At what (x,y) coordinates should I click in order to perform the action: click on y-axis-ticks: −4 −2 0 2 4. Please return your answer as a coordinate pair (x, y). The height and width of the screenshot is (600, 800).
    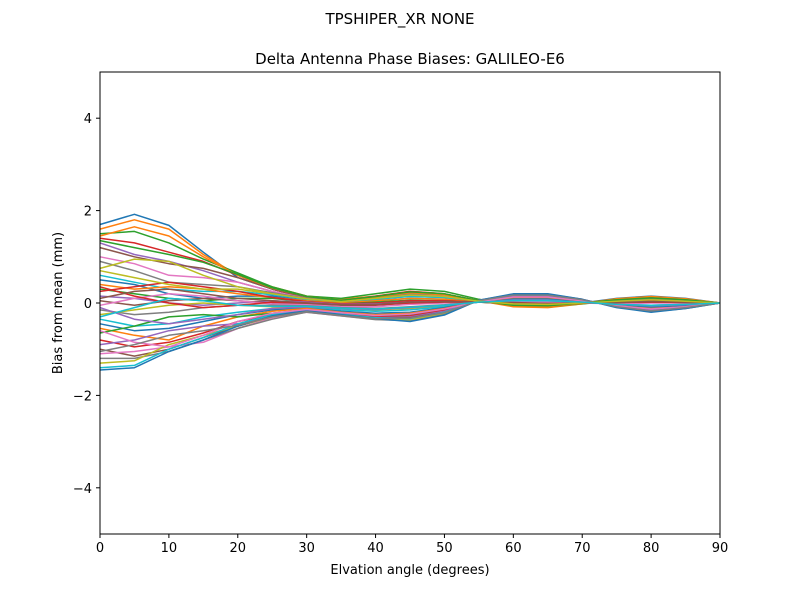
    Looking at the image, I should click on (86, 304).